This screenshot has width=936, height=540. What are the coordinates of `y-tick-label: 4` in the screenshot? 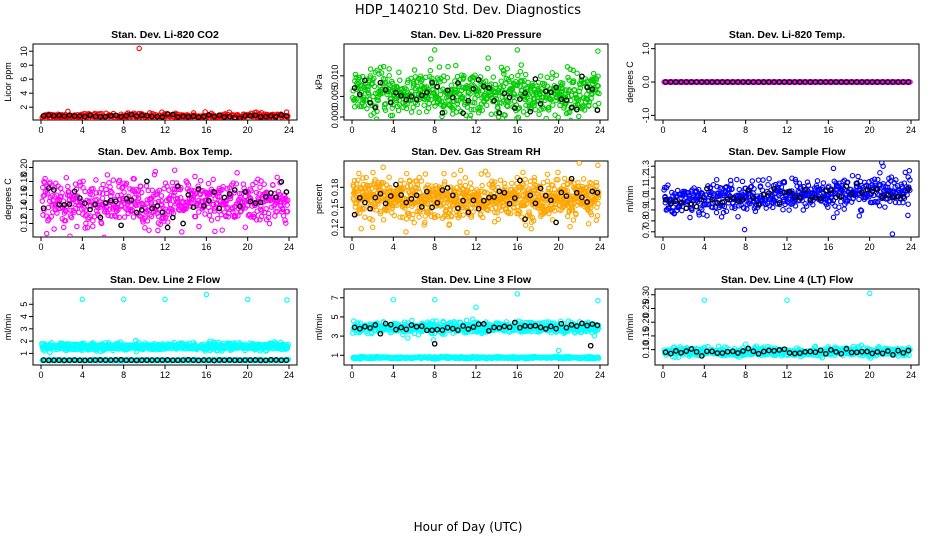 It's located at (24, 316).